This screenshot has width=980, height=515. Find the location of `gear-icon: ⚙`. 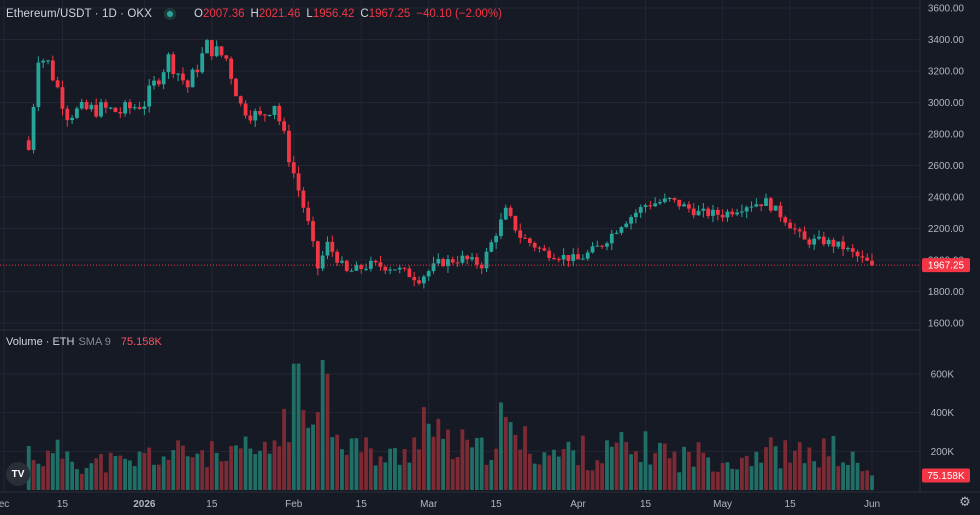

gear-icon: ⚙ is located at coordinates (965, 501).